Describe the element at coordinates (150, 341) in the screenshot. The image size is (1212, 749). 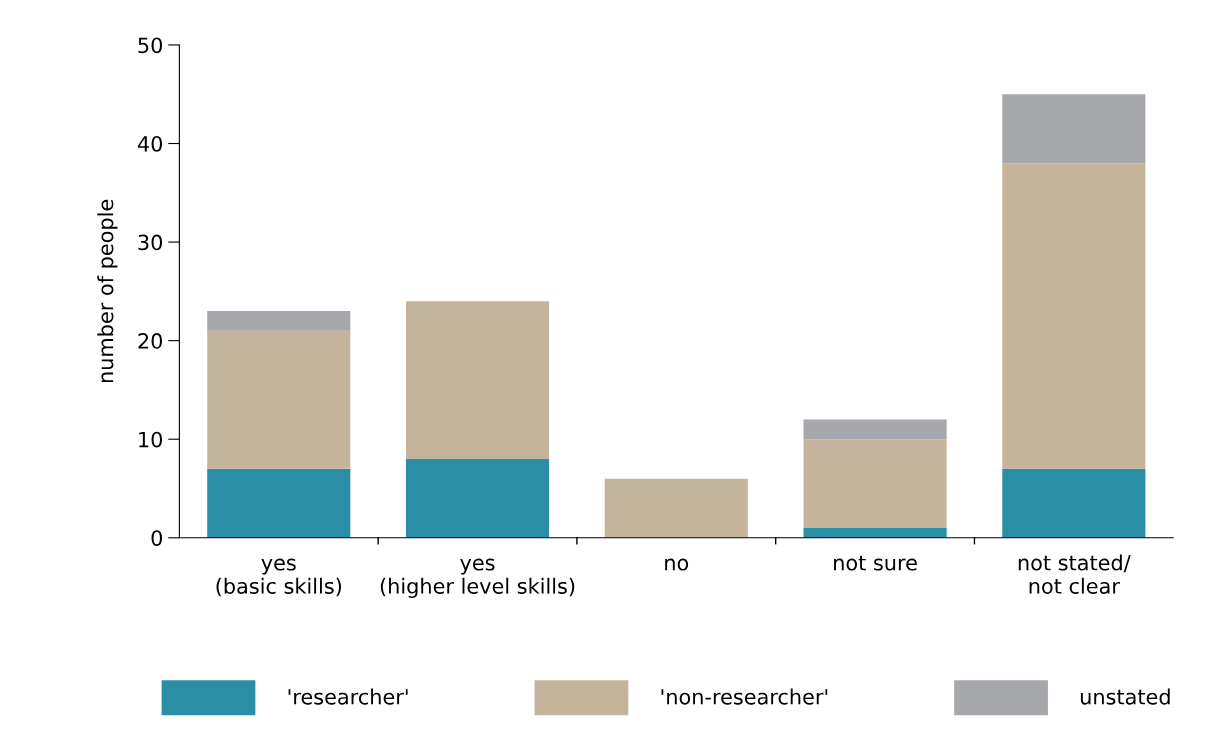
I see `y-tick-label: 20` at that location.